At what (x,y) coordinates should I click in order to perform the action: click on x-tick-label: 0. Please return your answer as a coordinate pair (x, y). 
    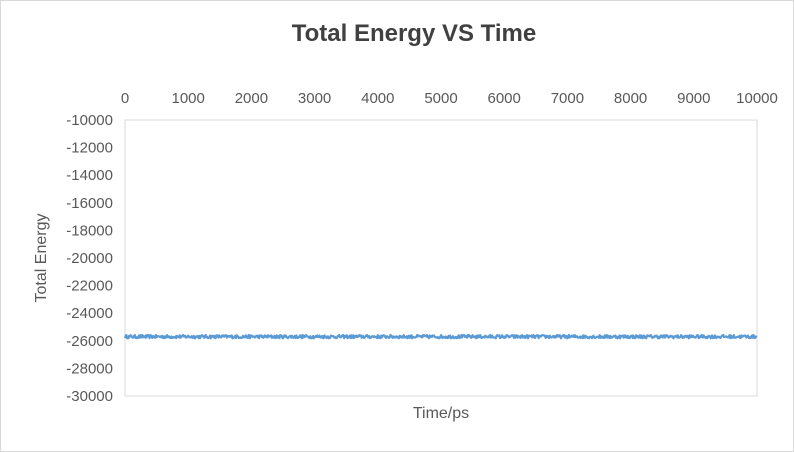
    Looking at the image, I should click on (125, 98).